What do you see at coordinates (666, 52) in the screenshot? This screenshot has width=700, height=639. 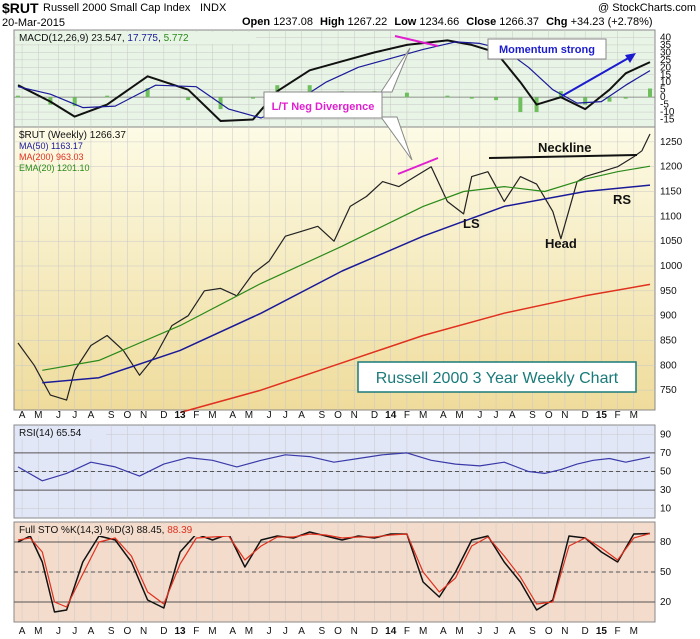 I see `y-tick-label: 30` at bounding box center [666, 52].